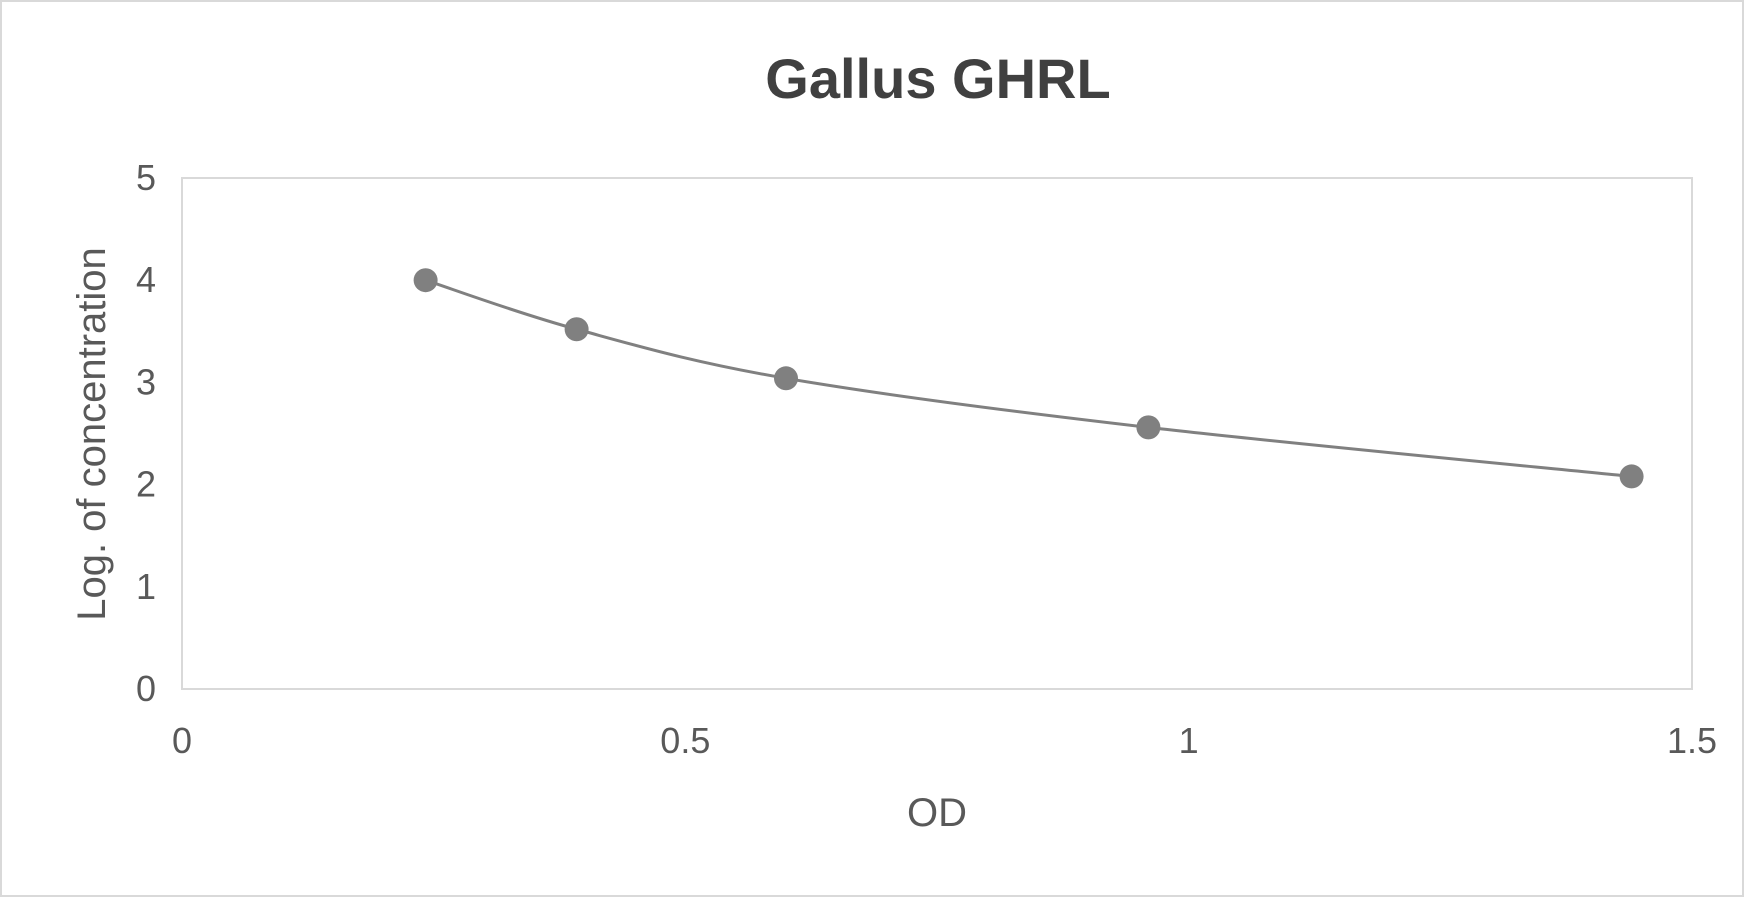 The height and width of the screenshot is (900, 1744). I want to click on x-tick-label: 0.5, so click(685, 740).